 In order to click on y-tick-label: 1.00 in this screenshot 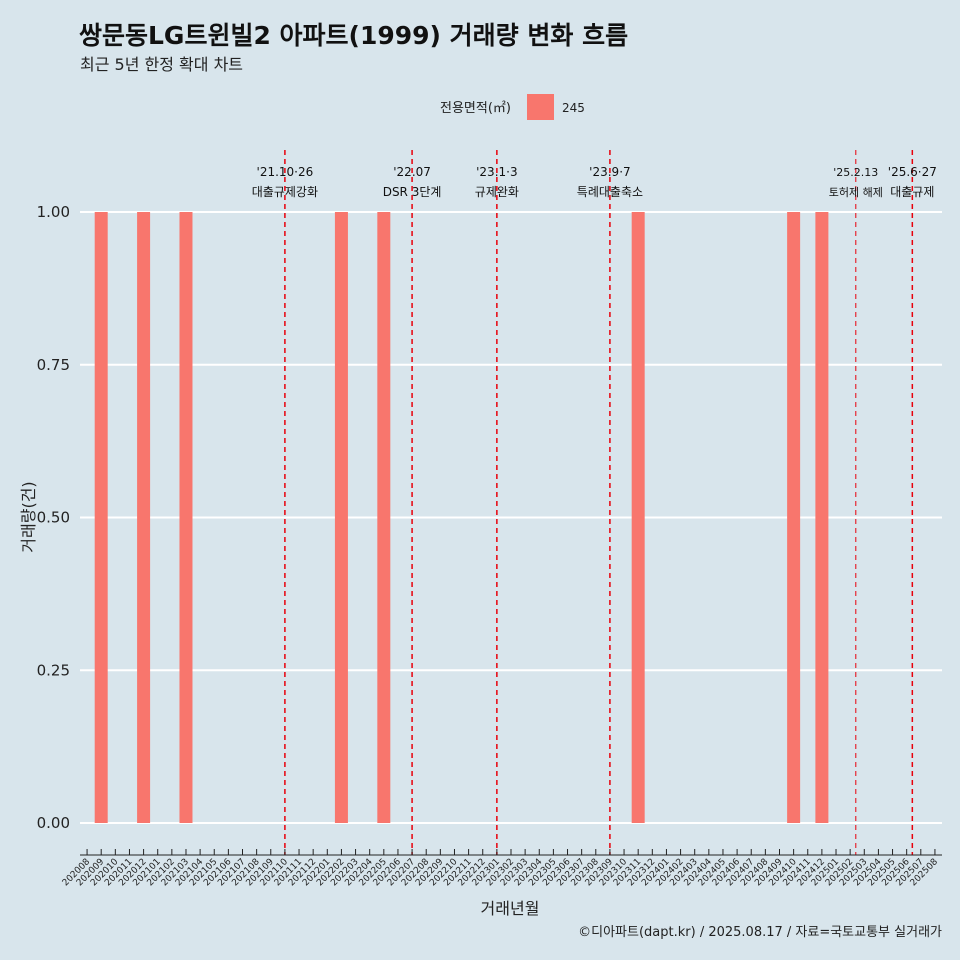, I will do `click(53, 212)`.